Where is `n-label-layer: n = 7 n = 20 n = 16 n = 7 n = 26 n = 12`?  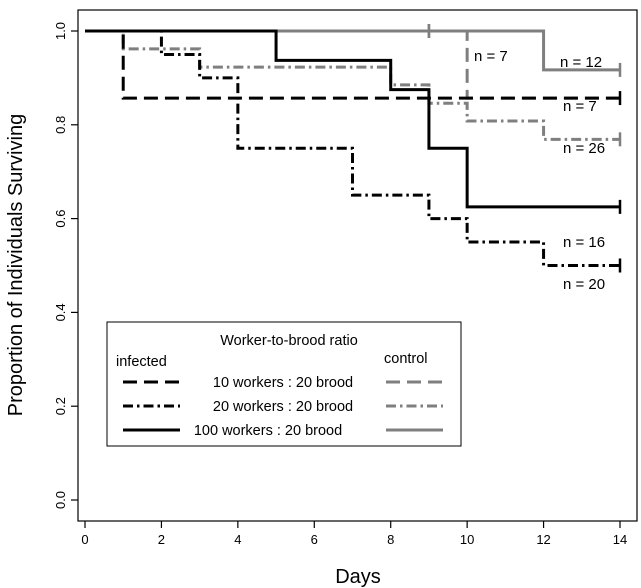
n-label-layer: n = 7 n = 20 n = 16 n = 7 n = 26 n = 12 is located at coordinates (539, 170).